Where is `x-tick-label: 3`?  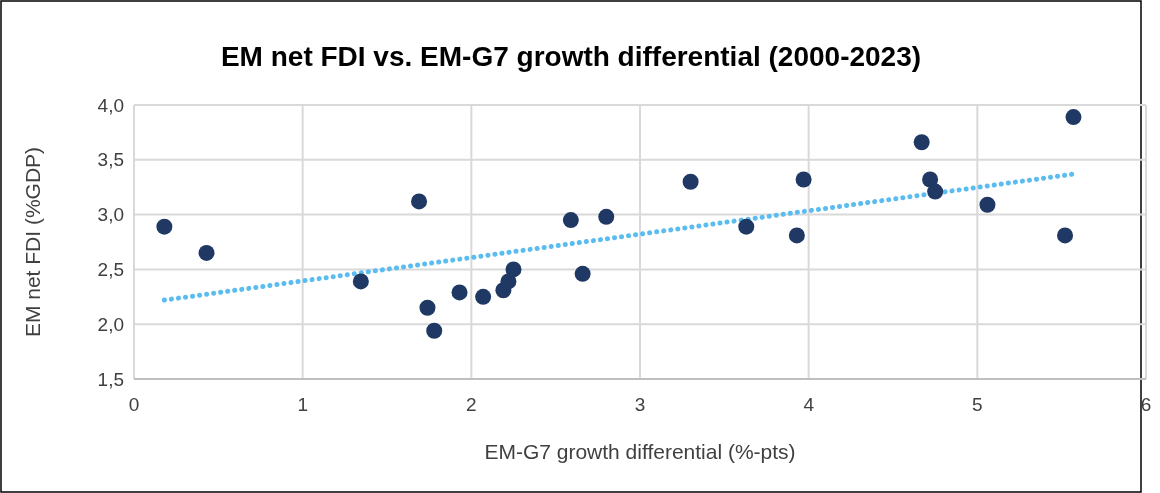
x-tick-label: 3 is located at coordinates (640, 404).